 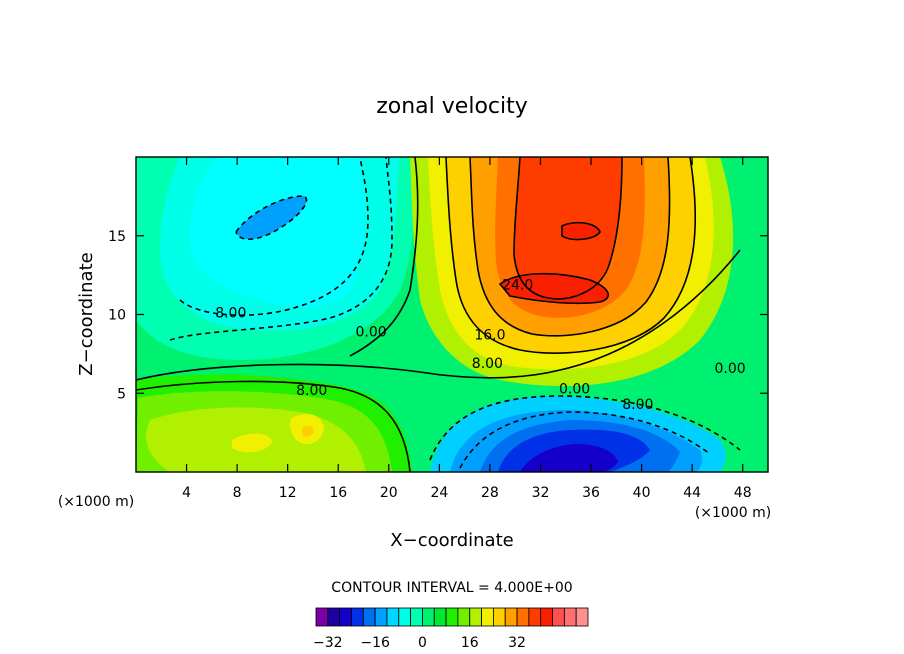 I want to click on x-tick-label: 28, so click(x=490, y=493).